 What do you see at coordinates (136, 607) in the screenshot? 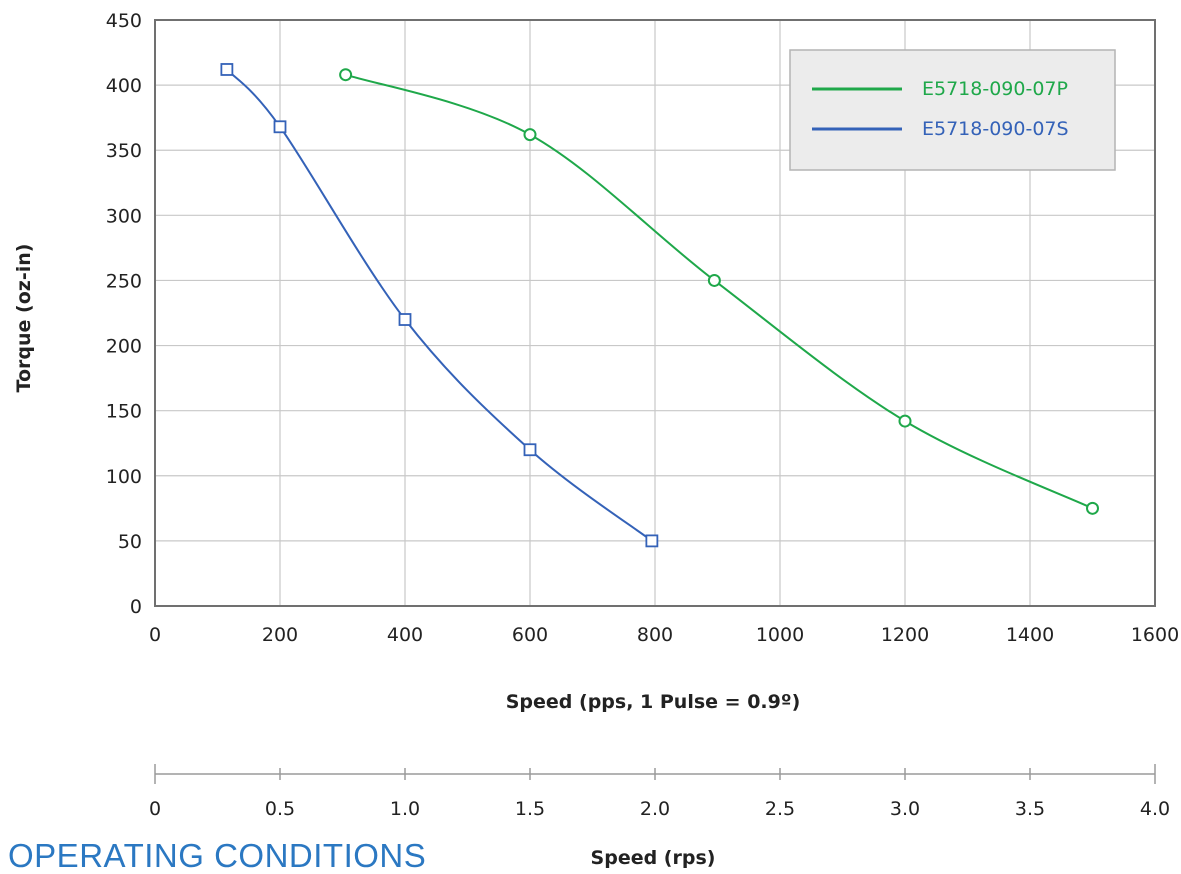
I see `y-tick-label: 0` at bounding box center [136, 607].